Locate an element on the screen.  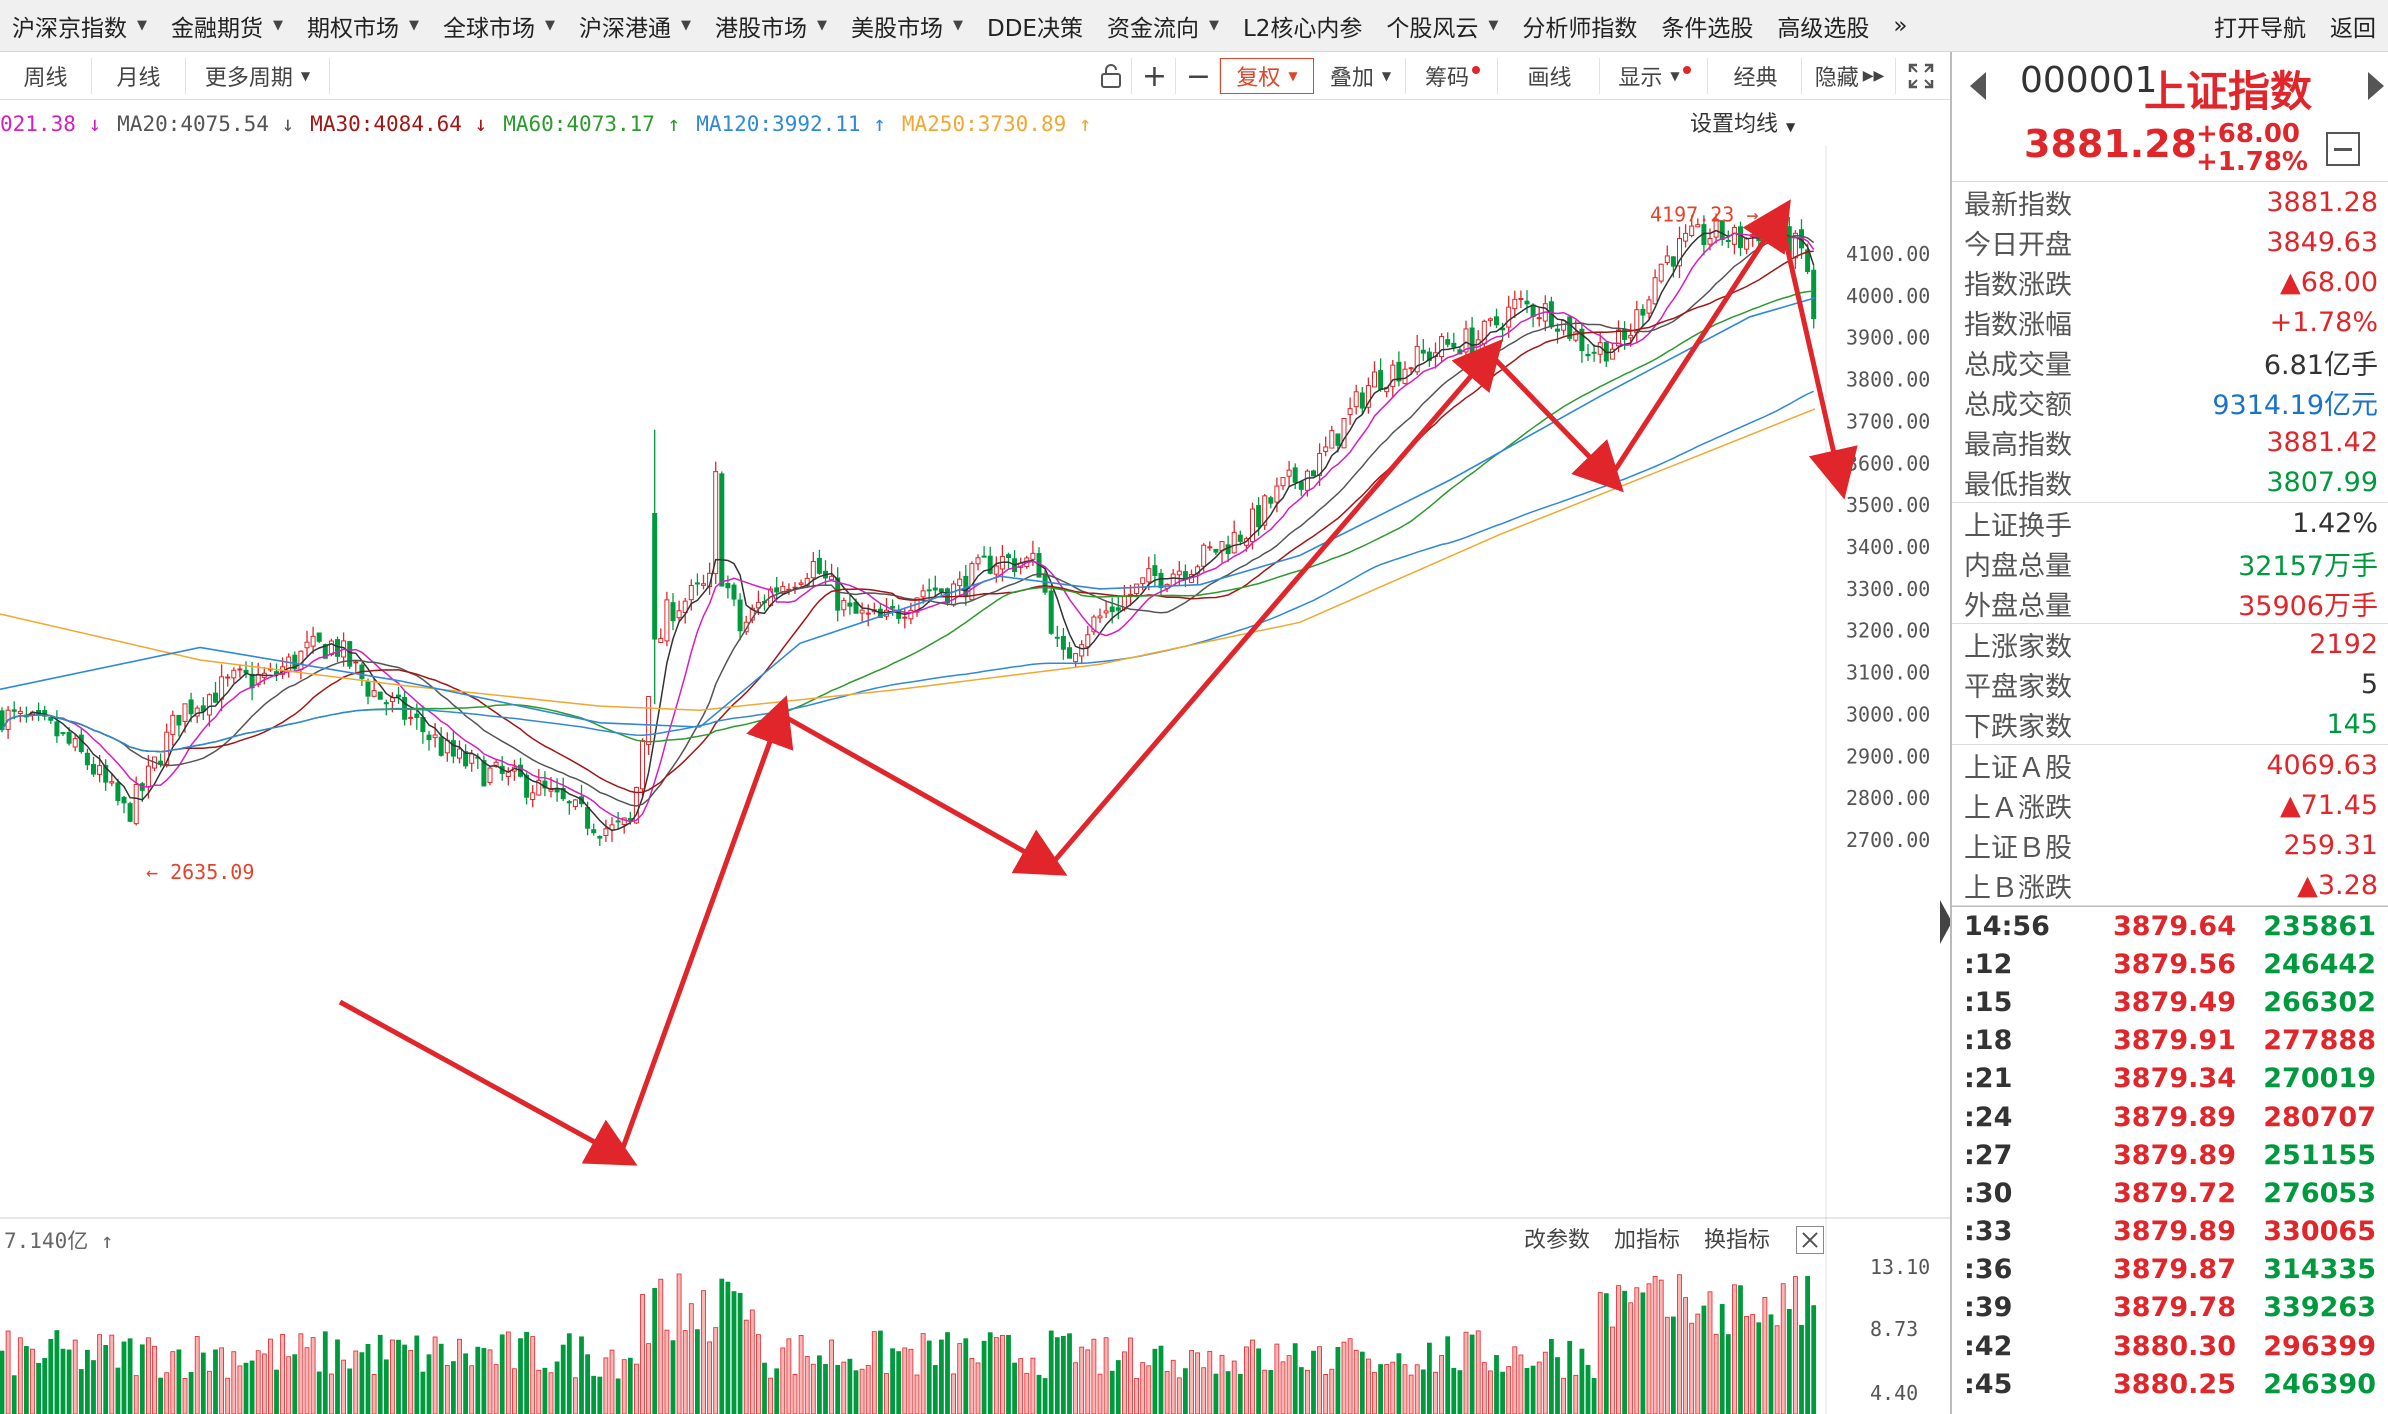
stat-row: 最高指数 3881.42 is located at coordinates (2170, 442).